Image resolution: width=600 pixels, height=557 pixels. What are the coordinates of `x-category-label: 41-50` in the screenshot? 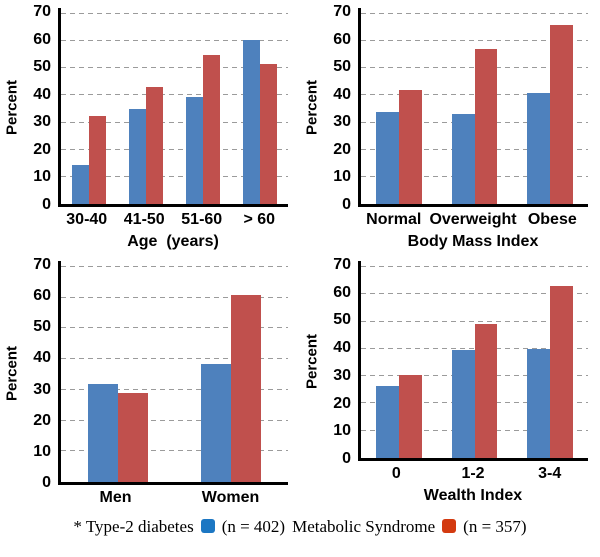 It's located at (144, 219).